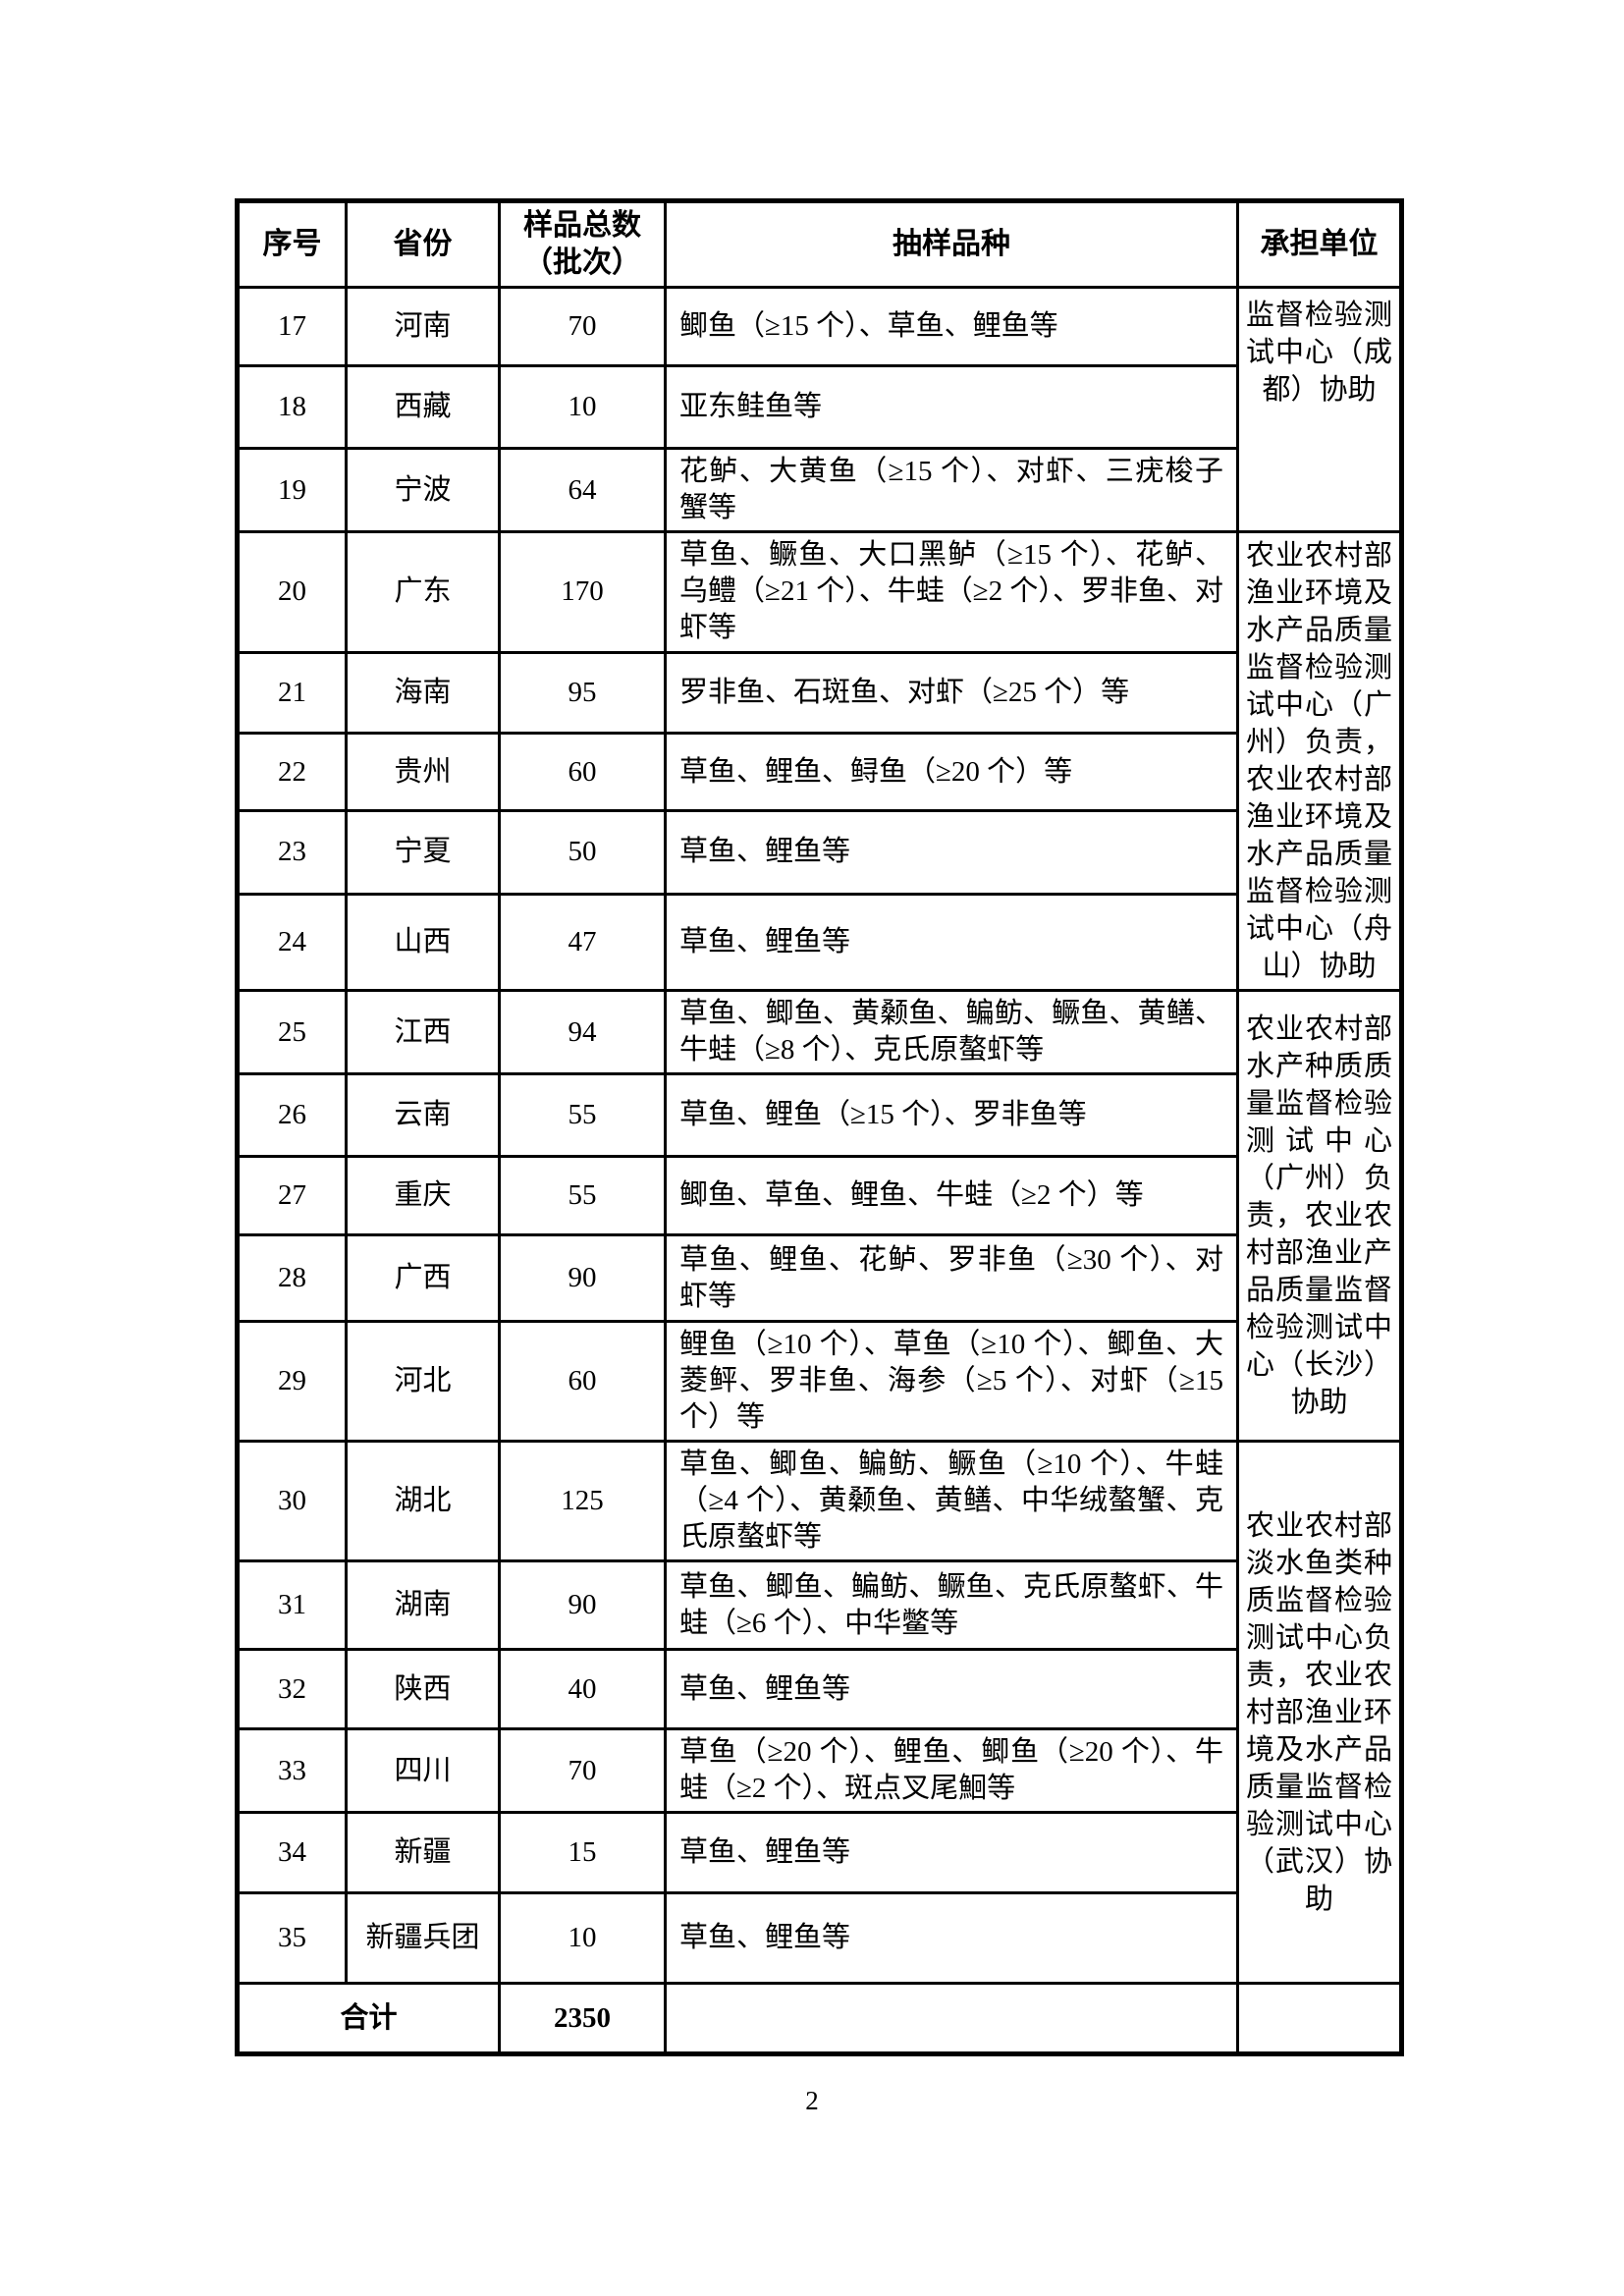 The height and width of the screenshot is (2296, 1624). I want to click on header-unit: 承担单位, so click(1319, 244).